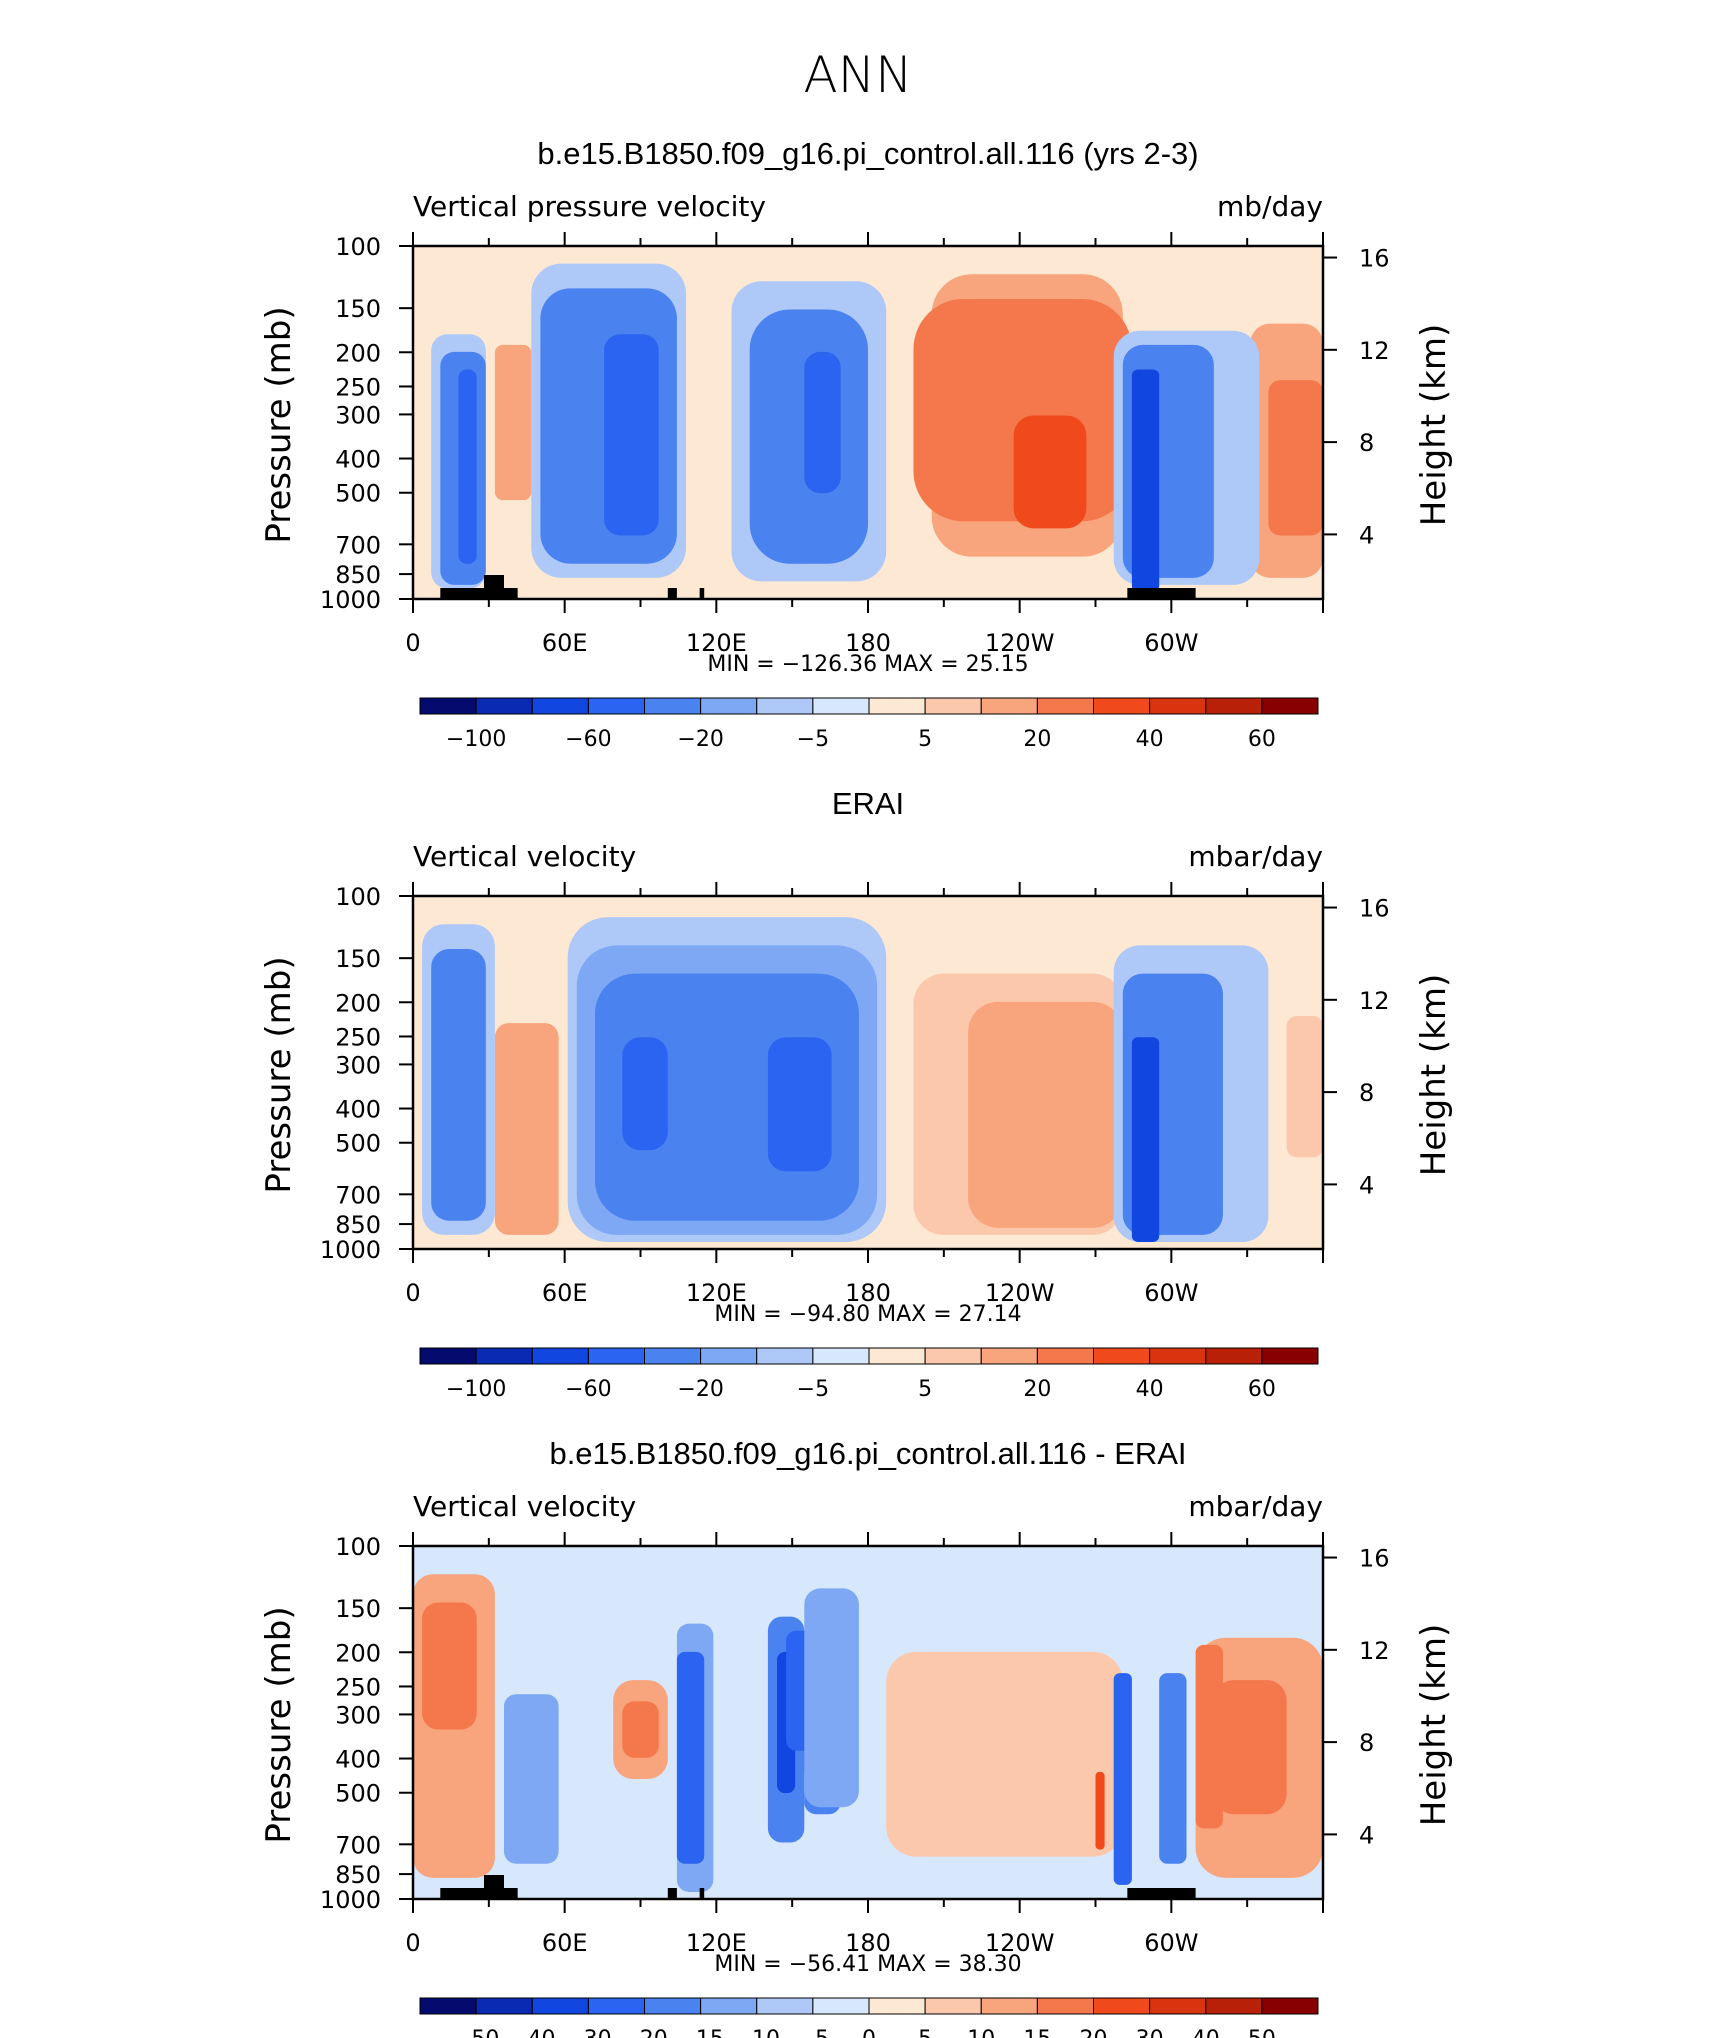 Image resolution: width=1710 pixels, height=2038 pixels. Describe the element at coordinates (358, 1225) in the screenshot. I see `y-tick-label: 850` at that location.